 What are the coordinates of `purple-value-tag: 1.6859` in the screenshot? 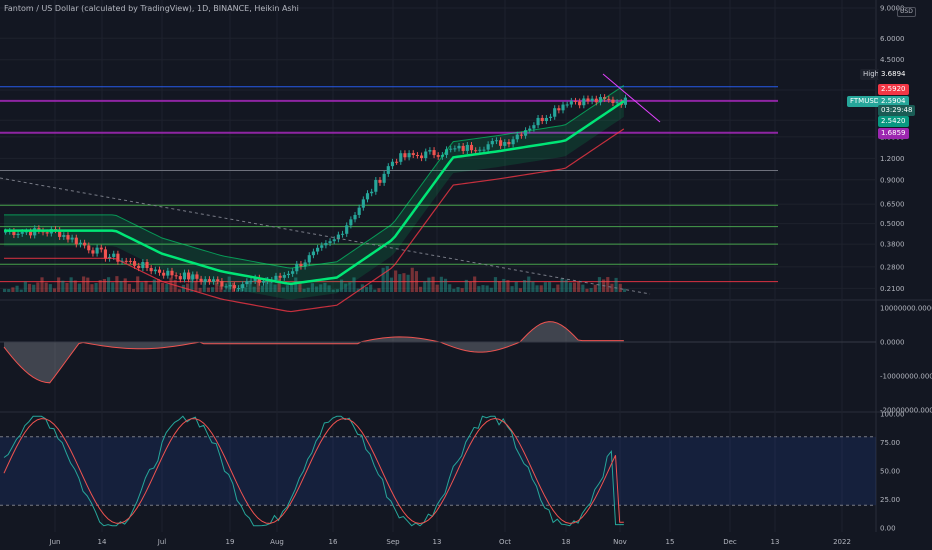 It's located at (893, 133).